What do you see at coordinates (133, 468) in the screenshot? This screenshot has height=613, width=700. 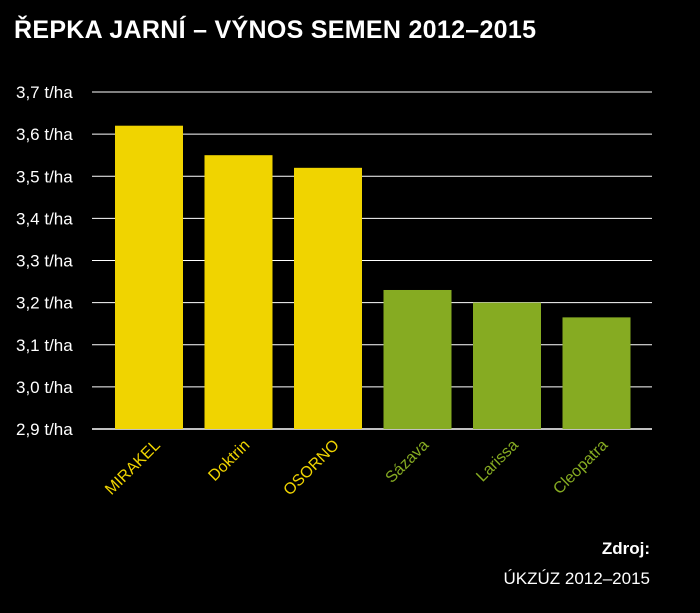 I see `x-category-label: MIRAKEL` at bounding box center [133, 468].